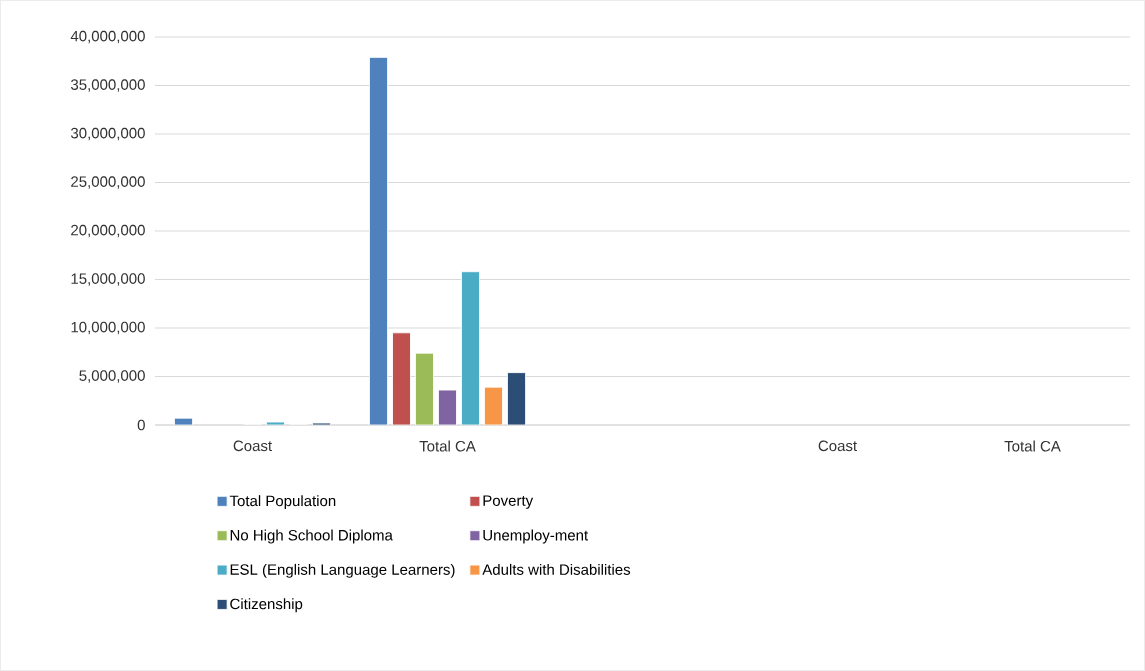 The image size is (1145, 671). Describe the element at coordinates (108, 231) in the screenshot. I see `y-tick-label: 20,000,000` at that location.